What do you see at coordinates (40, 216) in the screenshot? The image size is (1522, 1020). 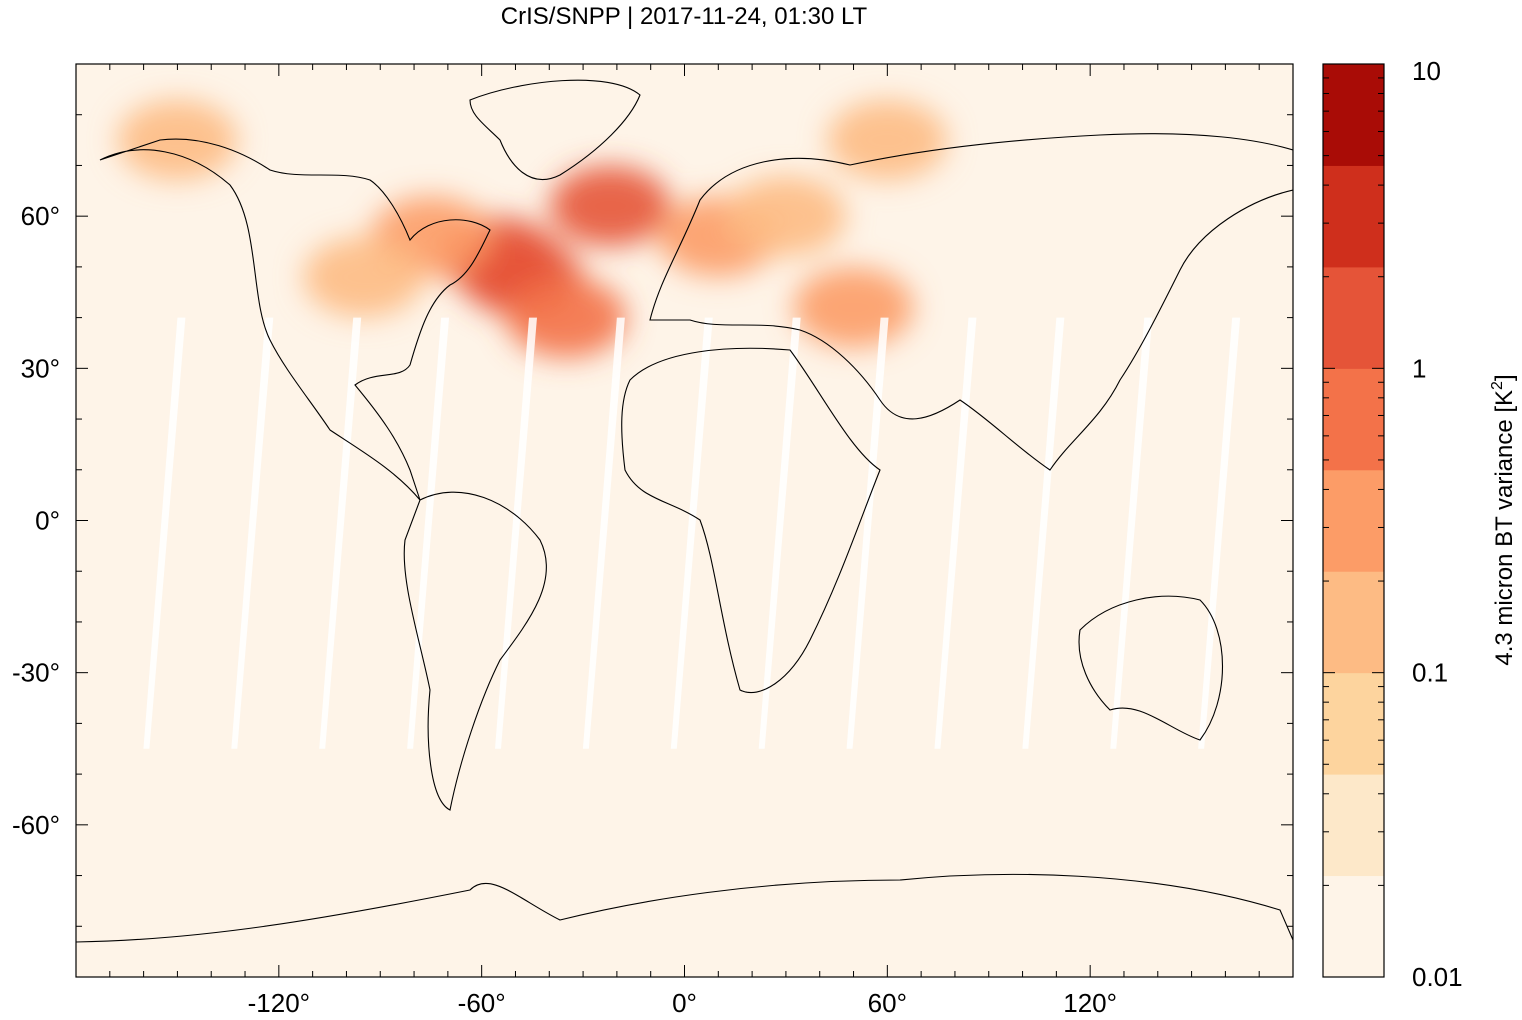 I see `y-tick-label: 60°` at bounding box center [40, 216].